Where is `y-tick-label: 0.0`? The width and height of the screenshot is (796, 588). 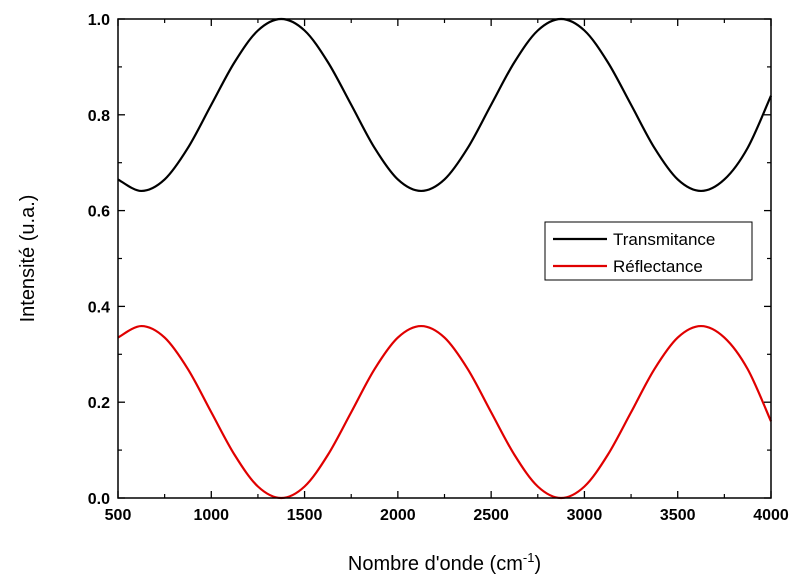 y-tick-label: 0.0 is located at coordinates (99, 499).